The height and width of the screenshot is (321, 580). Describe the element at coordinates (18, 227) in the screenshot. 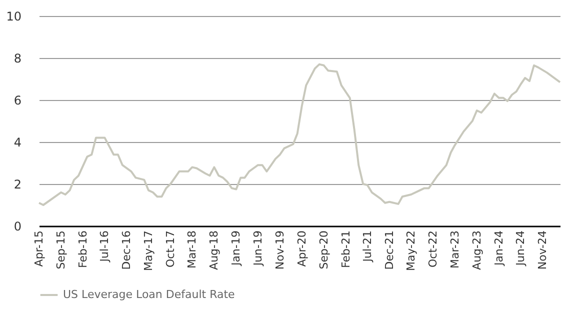

I see `y-tick-label: 0` at that location.